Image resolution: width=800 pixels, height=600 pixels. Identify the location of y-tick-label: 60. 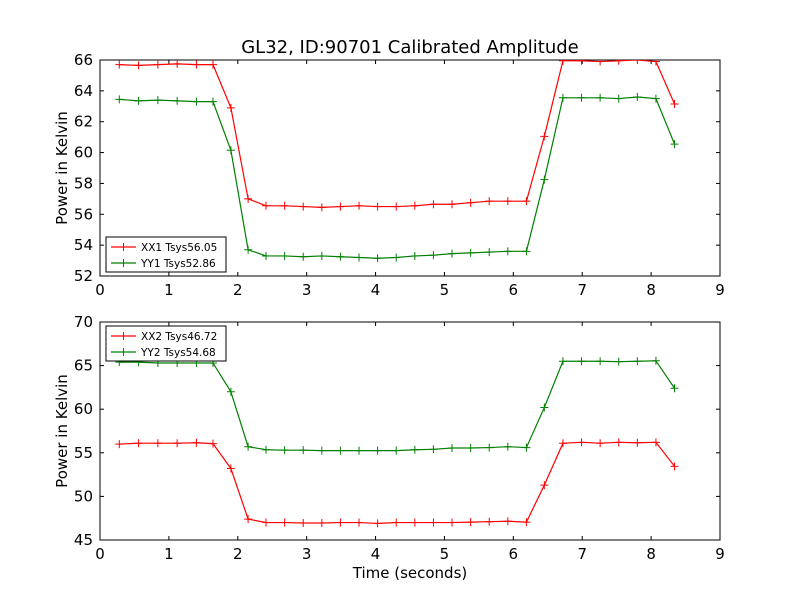
(83, 153).